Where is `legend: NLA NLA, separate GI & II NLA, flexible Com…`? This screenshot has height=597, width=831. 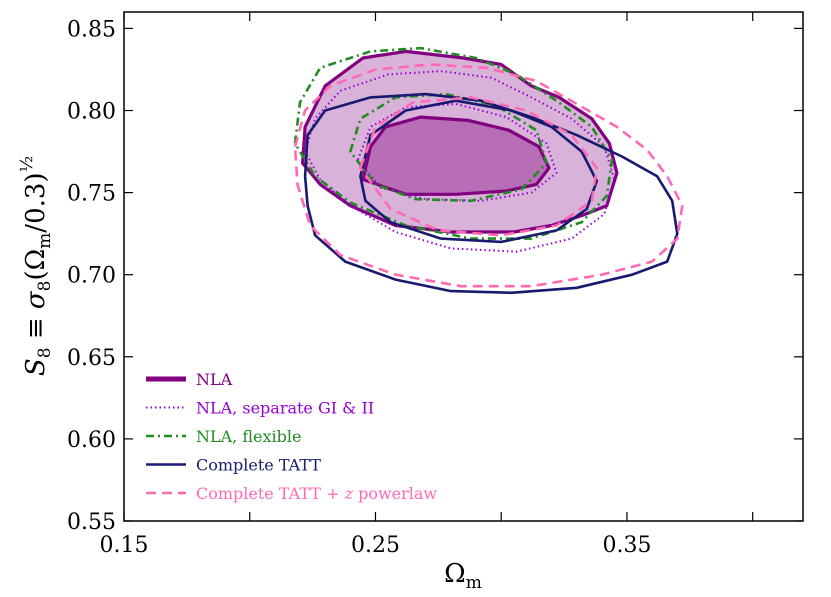 legend: NLA NLA, separate GI & II NLA, flexible Com… is located at coordinates (291, 436).